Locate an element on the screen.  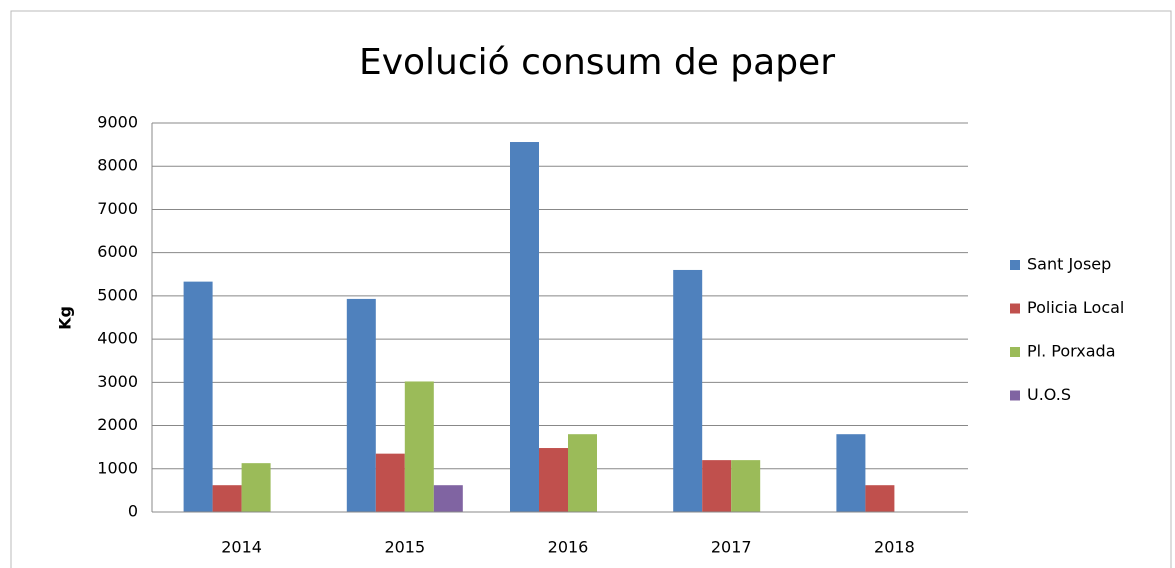
y-tick-label: 0 is located at coordinates (133, 511).